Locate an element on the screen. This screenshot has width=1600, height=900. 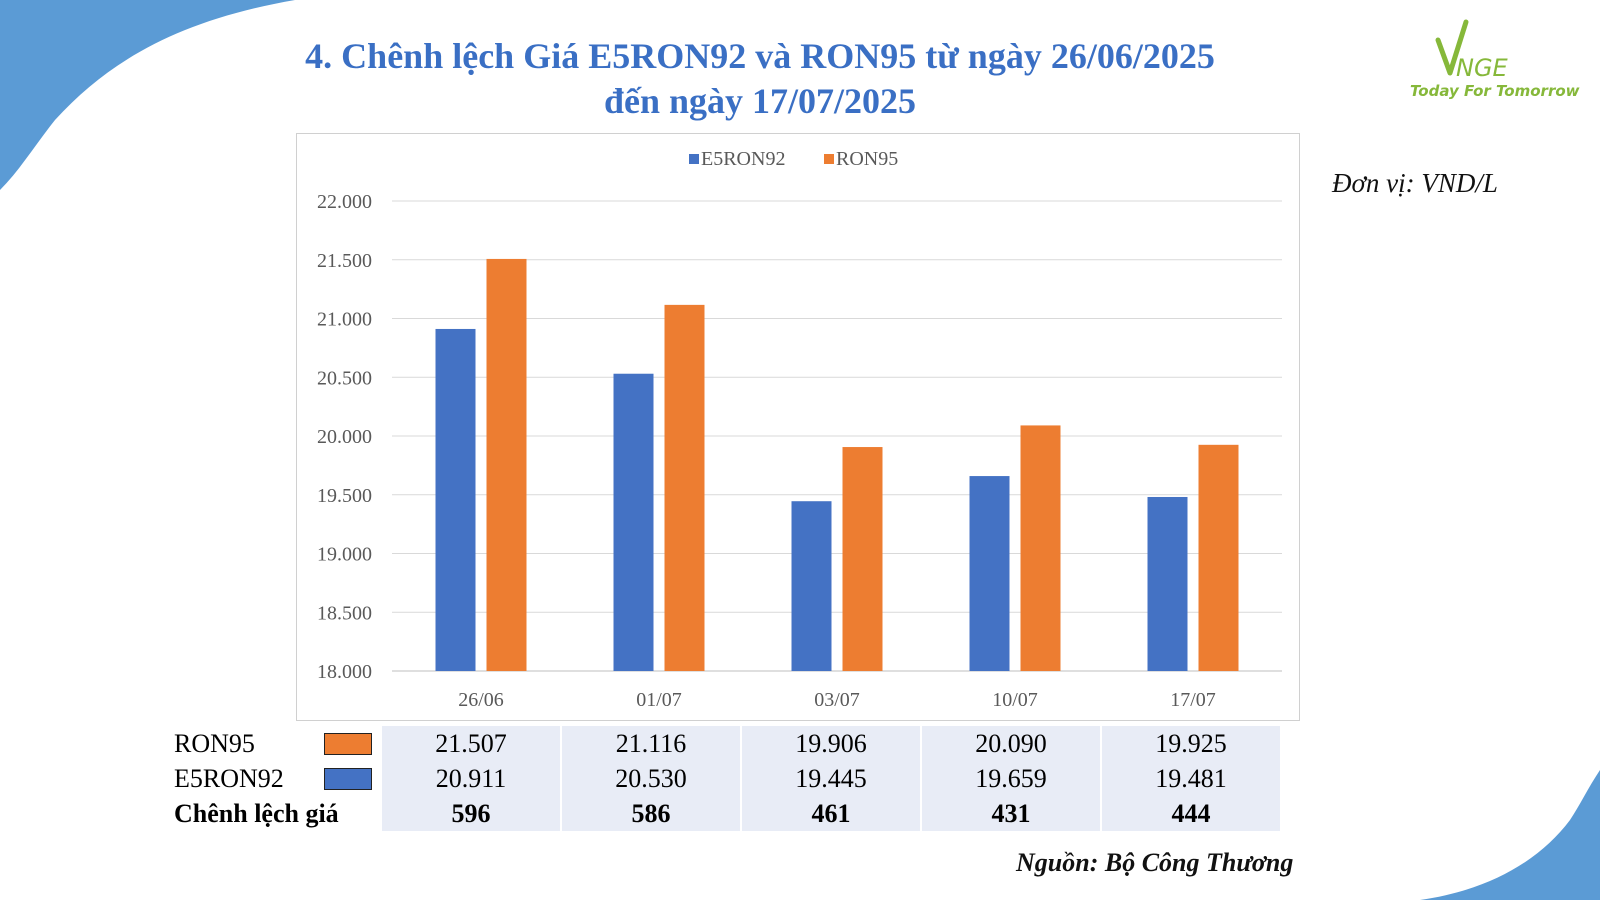
table-cell: 461 is located at coordinates (831, 813).